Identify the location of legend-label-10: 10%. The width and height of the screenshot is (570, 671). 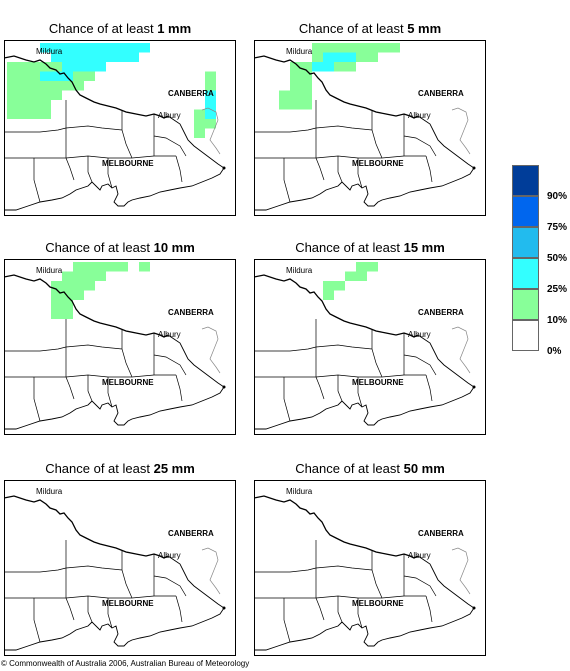
(557, 320).